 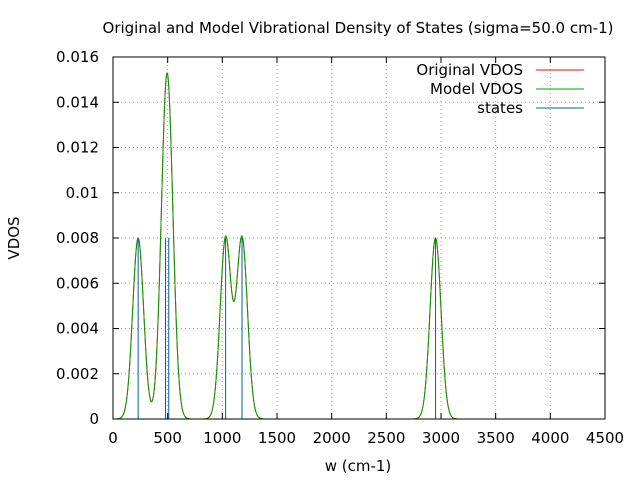 I want to click on y-tick-label: 0.016, so click(x=77, y=57).